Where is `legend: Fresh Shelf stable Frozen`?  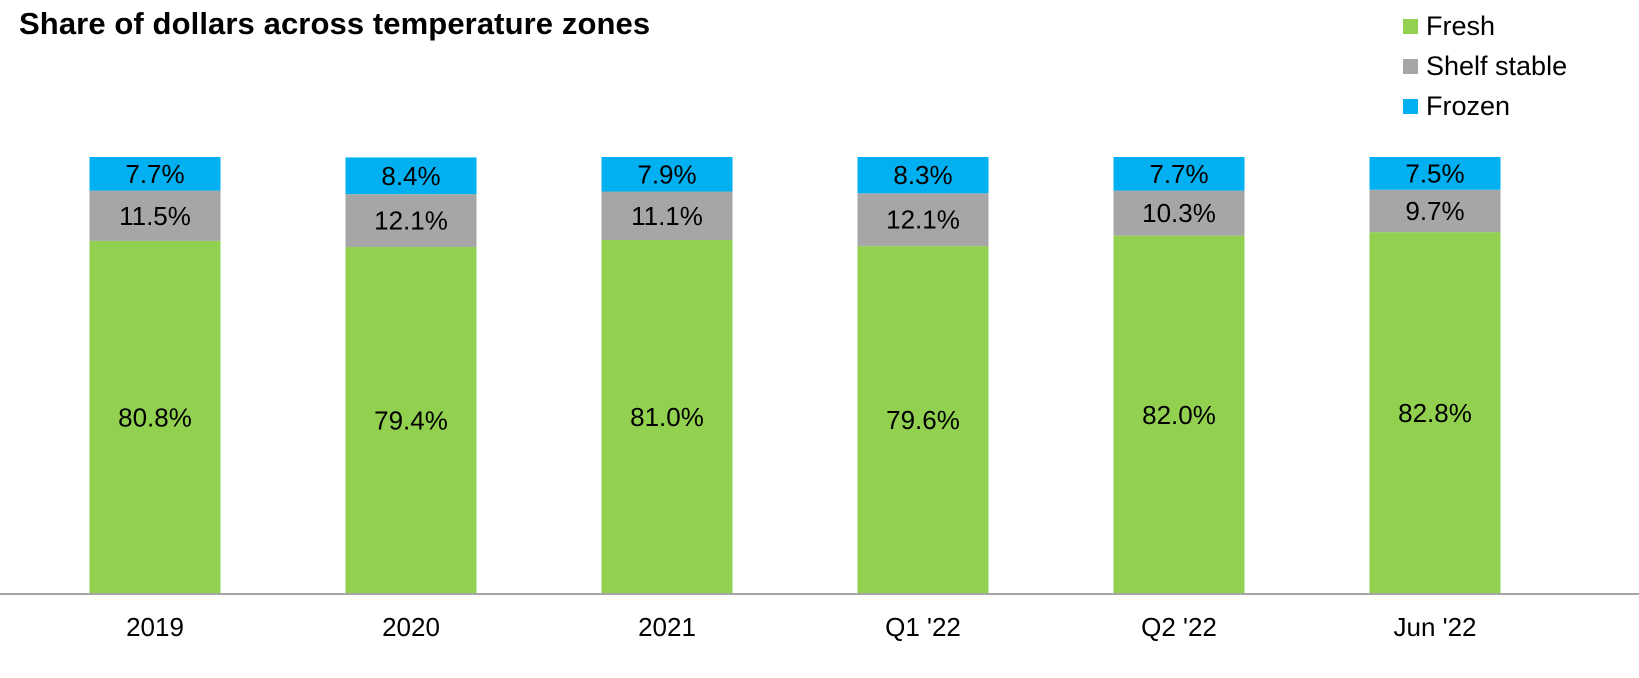
legend: Fresh Shelf stable Frozen is located at coordinates (1485, 66).